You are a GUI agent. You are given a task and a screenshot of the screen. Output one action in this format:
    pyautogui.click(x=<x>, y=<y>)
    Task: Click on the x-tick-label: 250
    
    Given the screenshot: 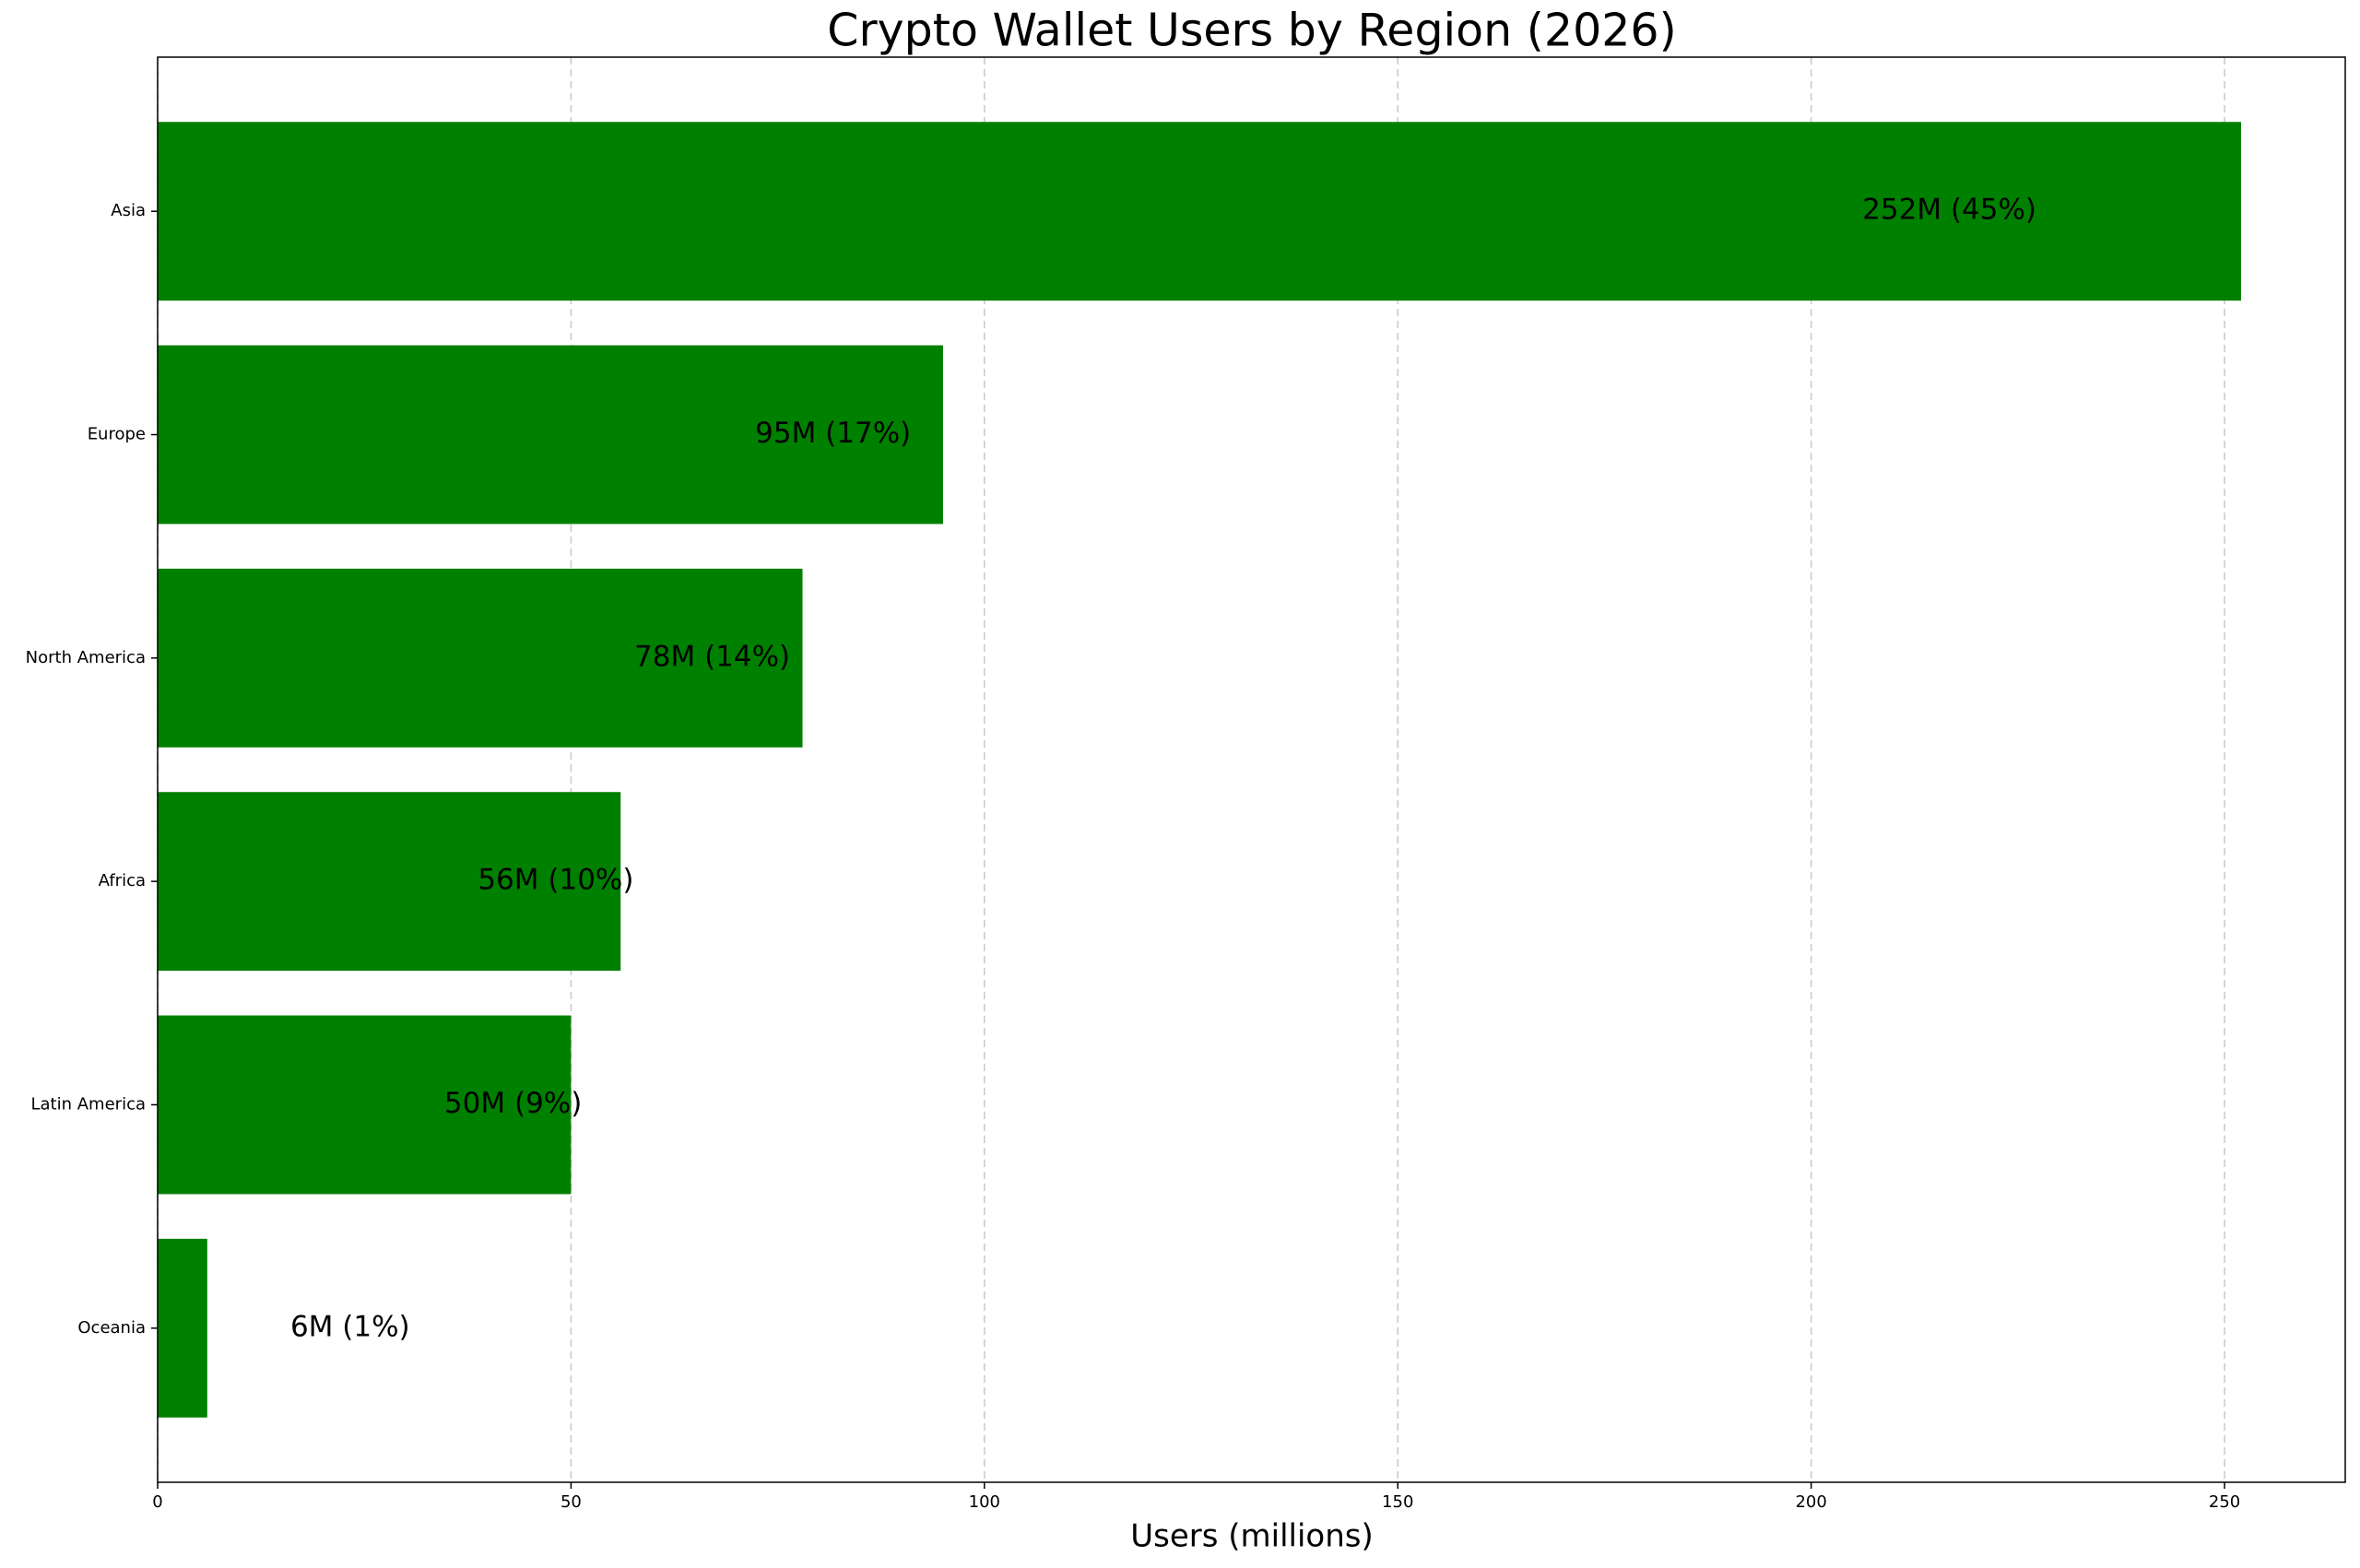 What is the action you would take?
    pyautogui.click(x=2224, y=1502)
    